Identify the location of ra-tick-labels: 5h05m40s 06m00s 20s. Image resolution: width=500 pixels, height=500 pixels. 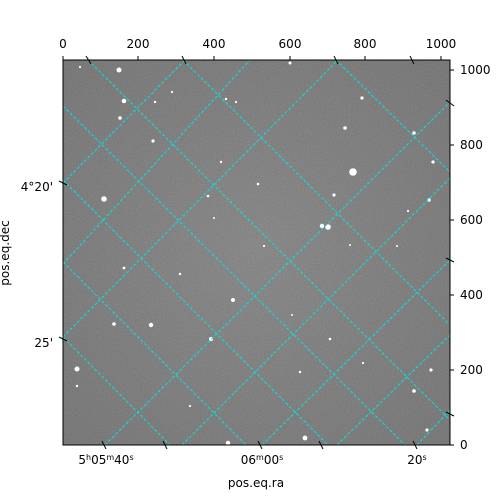
(252, 460).